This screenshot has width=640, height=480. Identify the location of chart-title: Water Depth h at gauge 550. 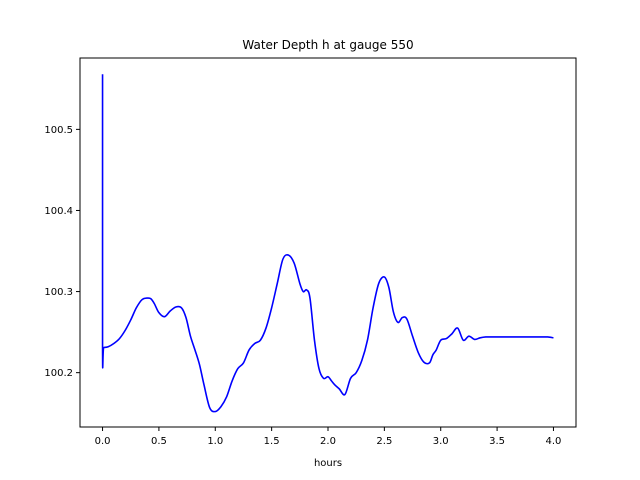
(327, 45).